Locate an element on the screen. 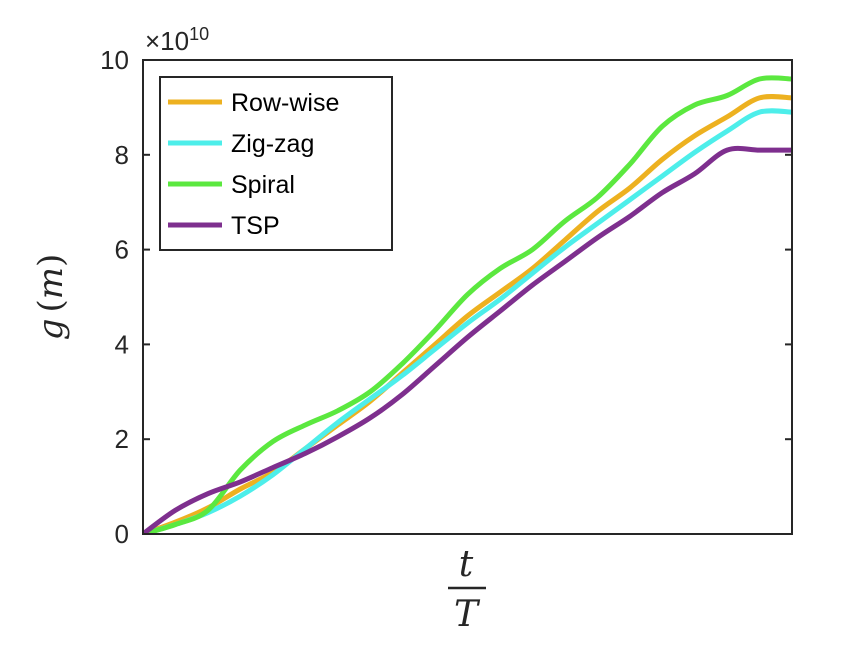  y-axis-label-open: ( is located at coordinates (51, 305).